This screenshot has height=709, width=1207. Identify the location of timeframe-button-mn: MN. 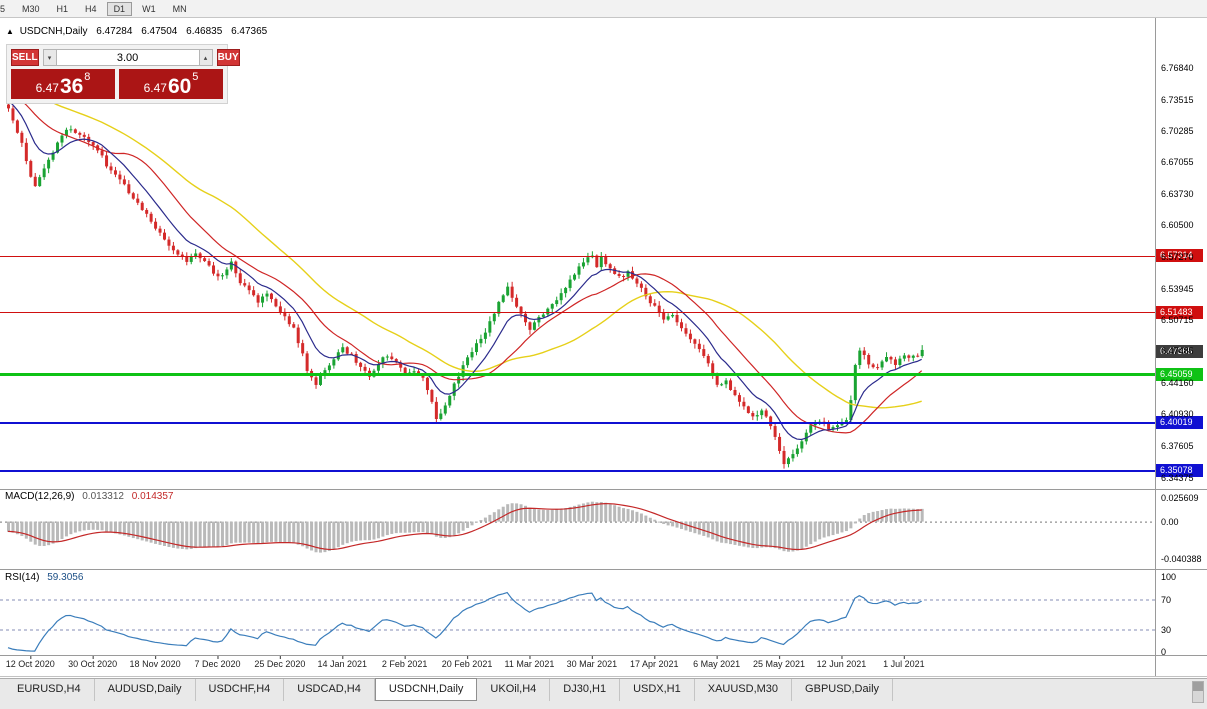
(179, 8).